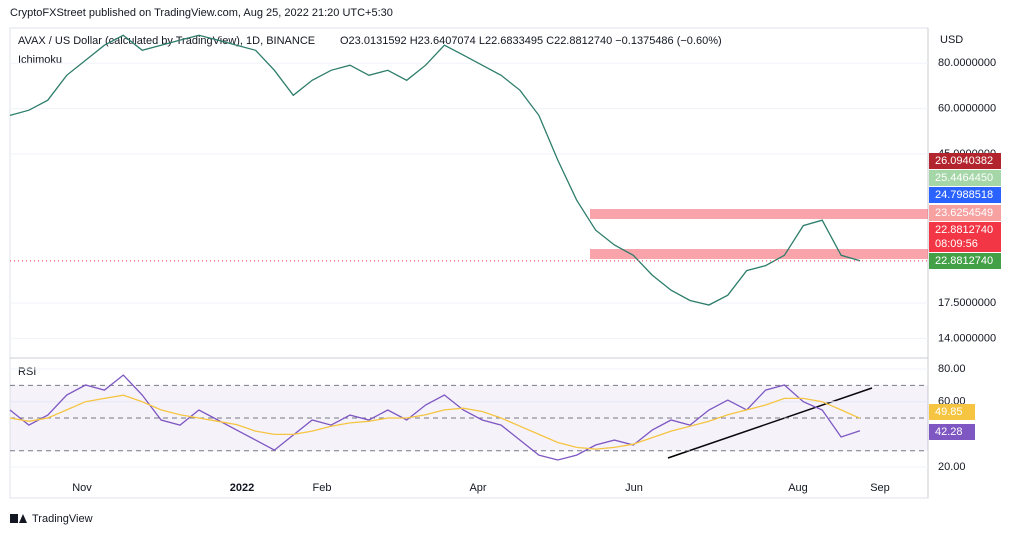 Image resolution: width=1026 pixels, height=537 pixels. I want to click on y-tick-label: 17.5000000, so click(967, 303).